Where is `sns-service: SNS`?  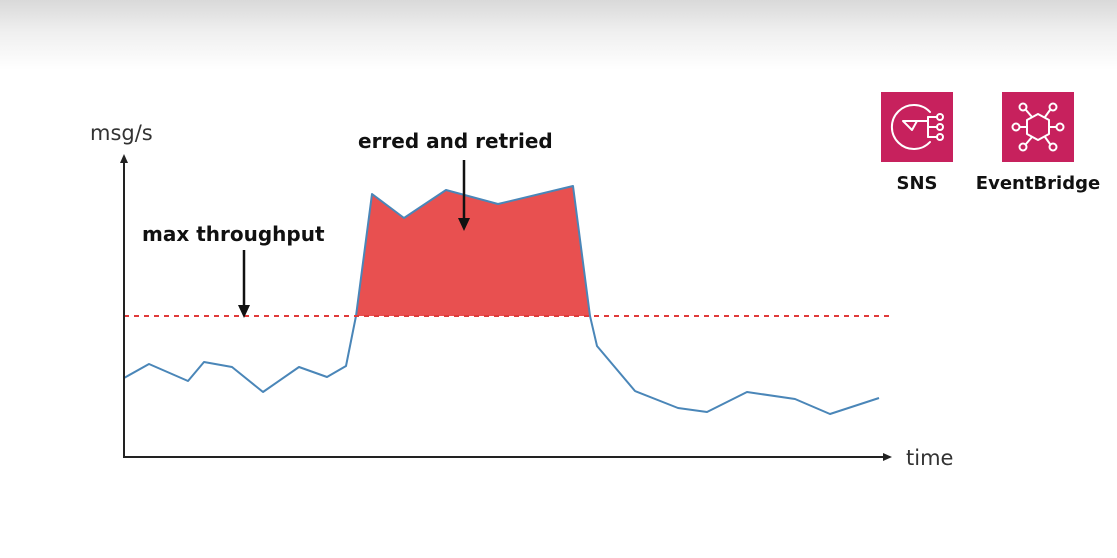 sns-service: SNS is located at coordinates (917, 143).